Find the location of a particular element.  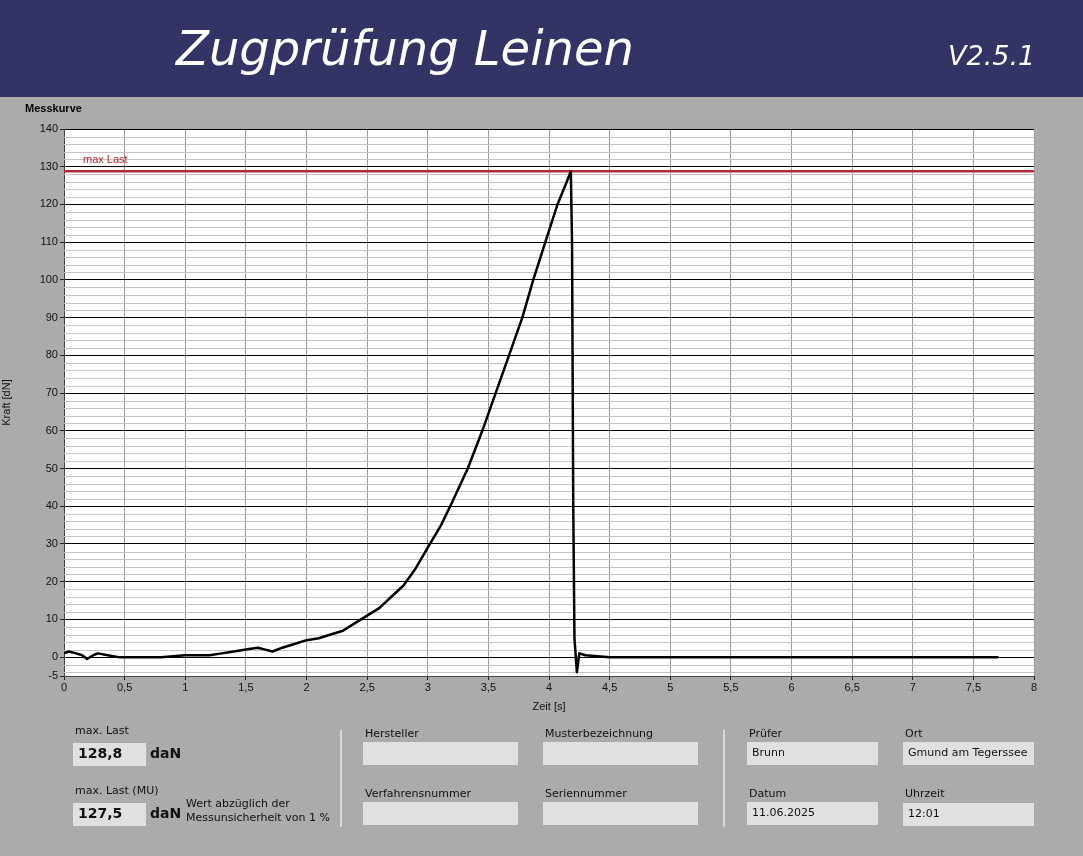

x-tick-label: 3 is located at coordinates (427, 686).